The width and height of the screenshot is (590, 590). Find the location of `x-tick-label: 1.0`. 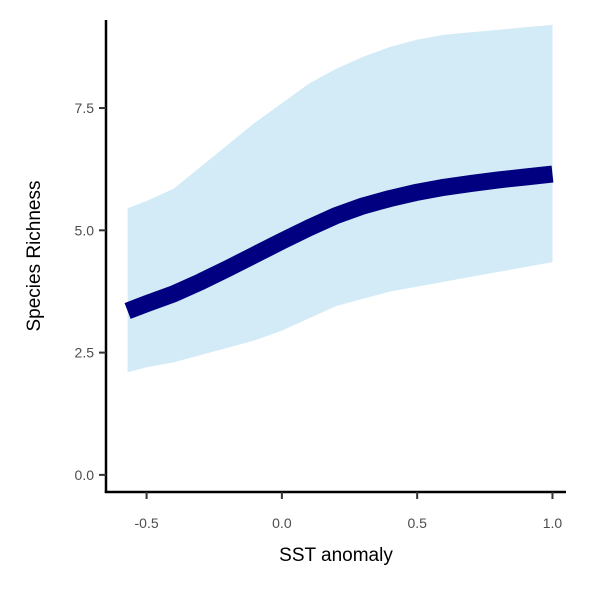

x-tick-label: 1.0 is located at coordinates (553, 523).